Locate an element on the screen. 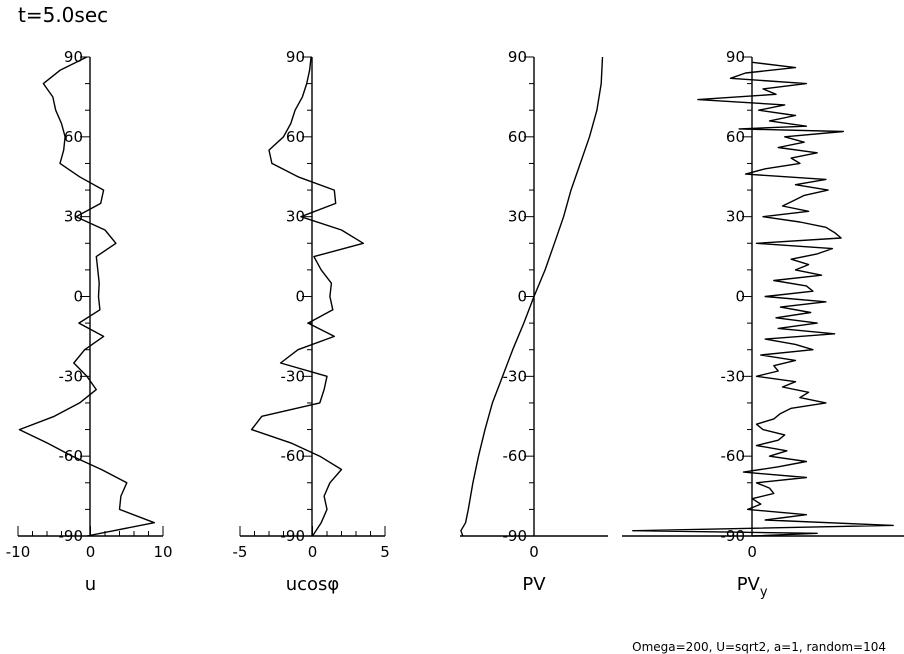 The image size is (904, 654). figure-title: t=5.0sec is located at coordinates (63, 15).